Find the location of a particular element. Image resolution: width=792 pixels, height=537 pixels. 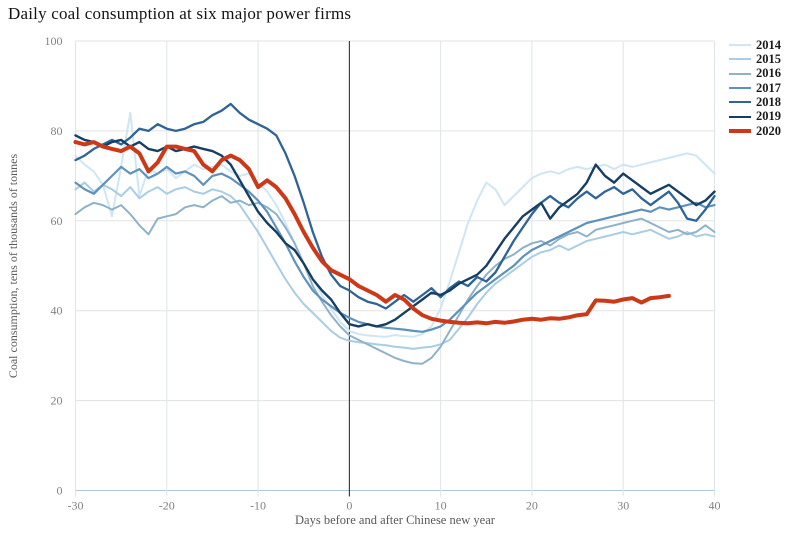

y-tick-label: 40 is located at coordinates (57, 311).